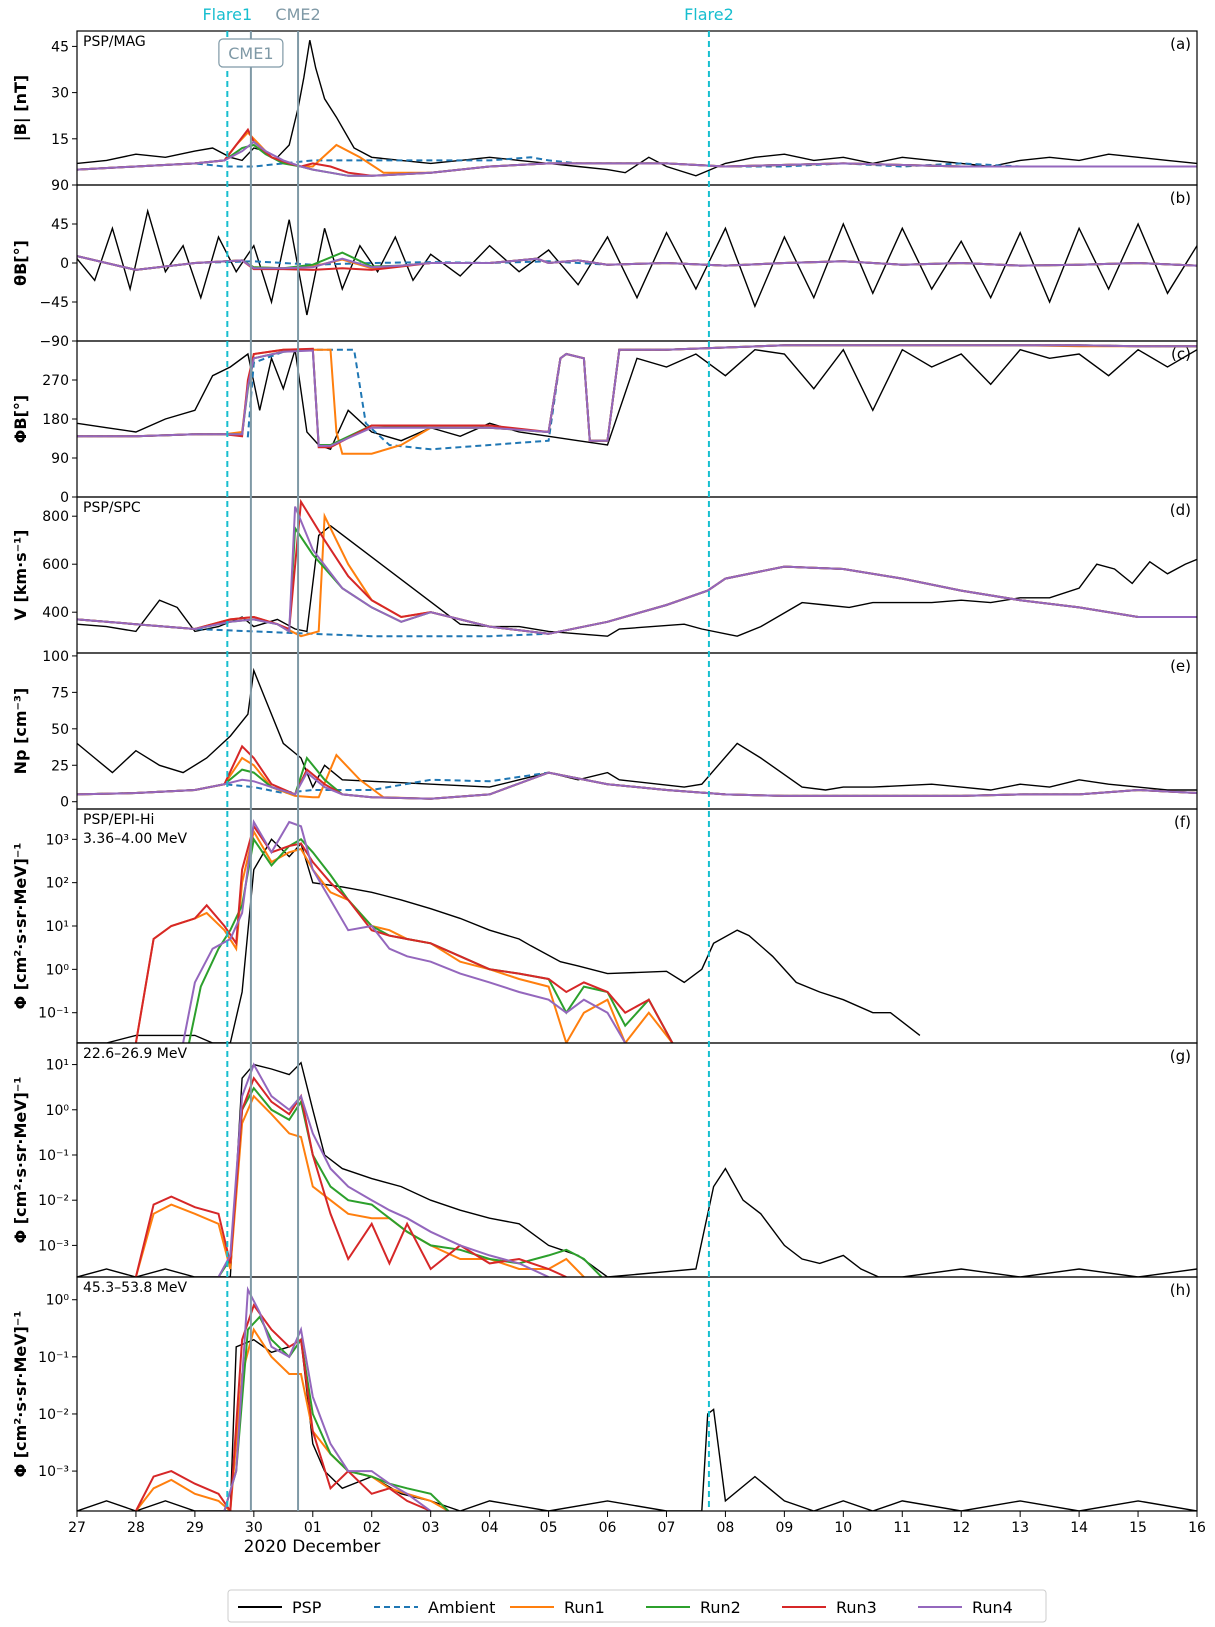  What do you see at coordinates (118, 820) in the screenshot?
I see `instrument-label: PSP/EPI-Hi` at bounding box center [118, 820].